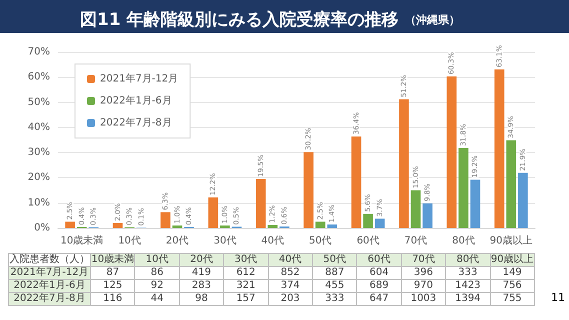  What do you see at coordinates (39, 152) in the screenshot?
I see `y-tick-label: 30%` at bounding box center [39, 152].